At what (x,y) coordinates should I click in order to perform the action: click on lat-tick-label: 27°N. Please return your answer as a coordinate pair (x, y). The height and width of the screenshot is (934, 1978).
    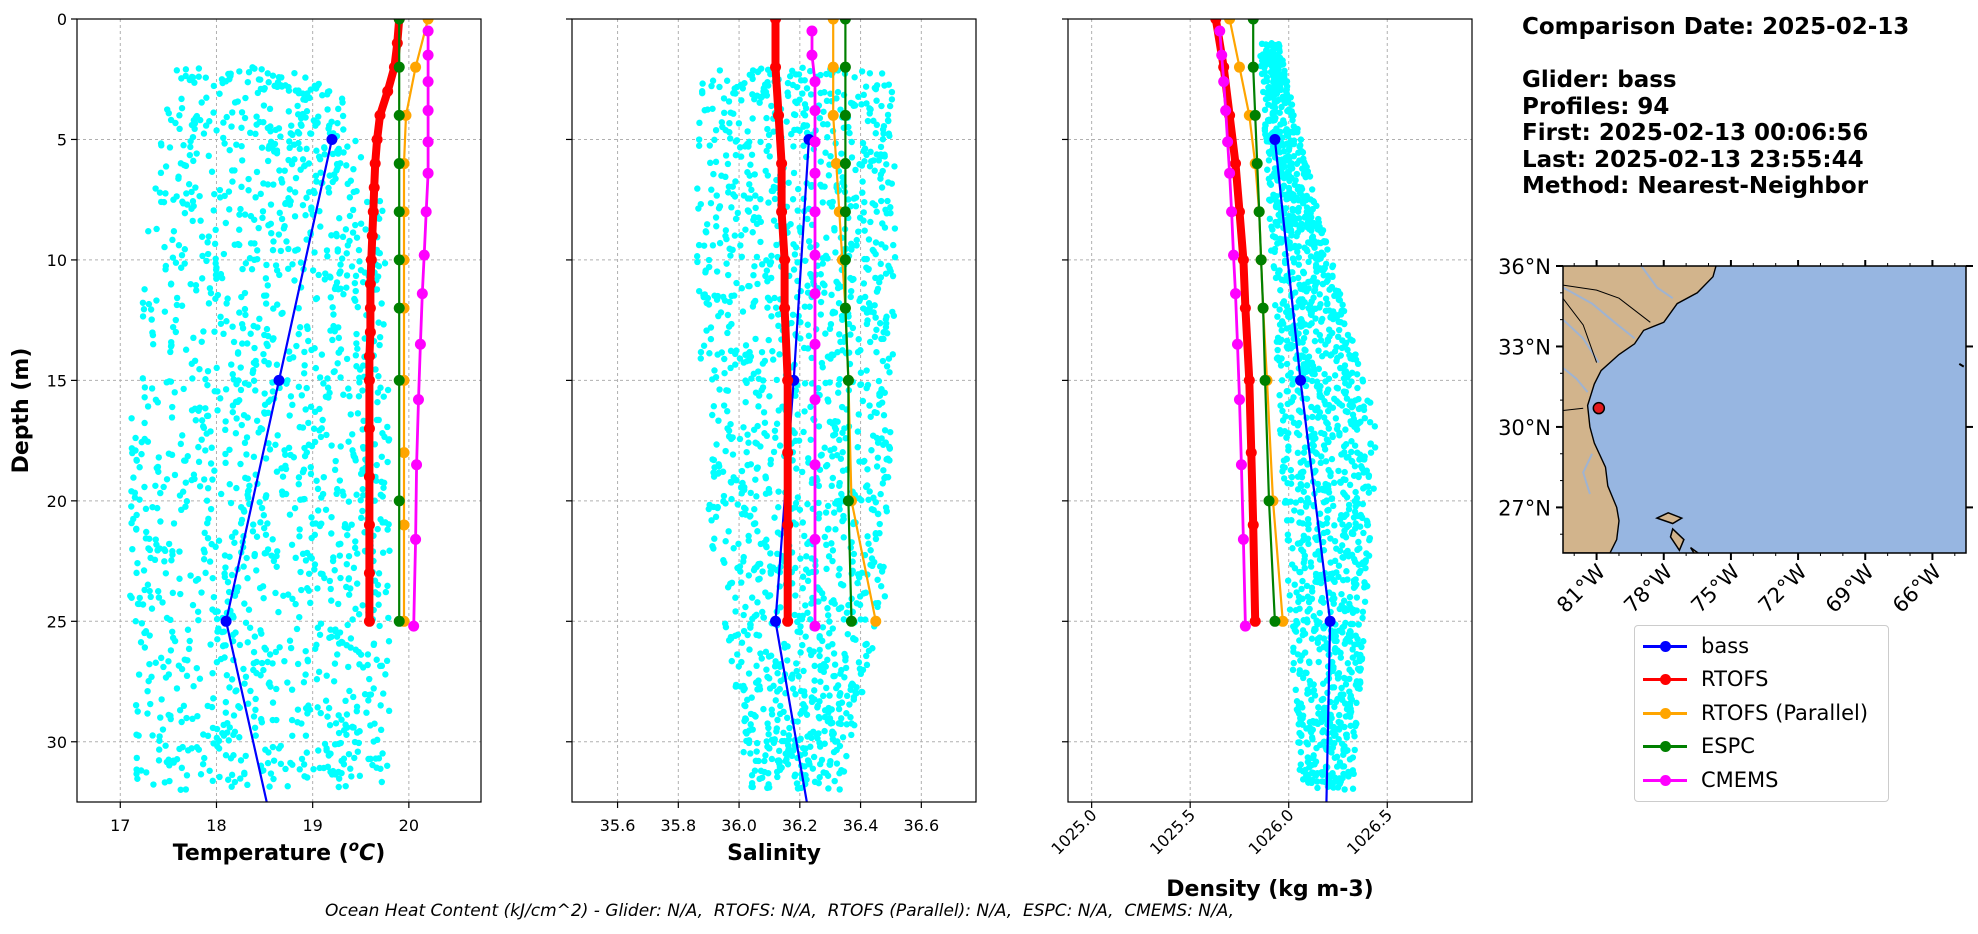
    Looking at the image, I should click on (1524, 508).